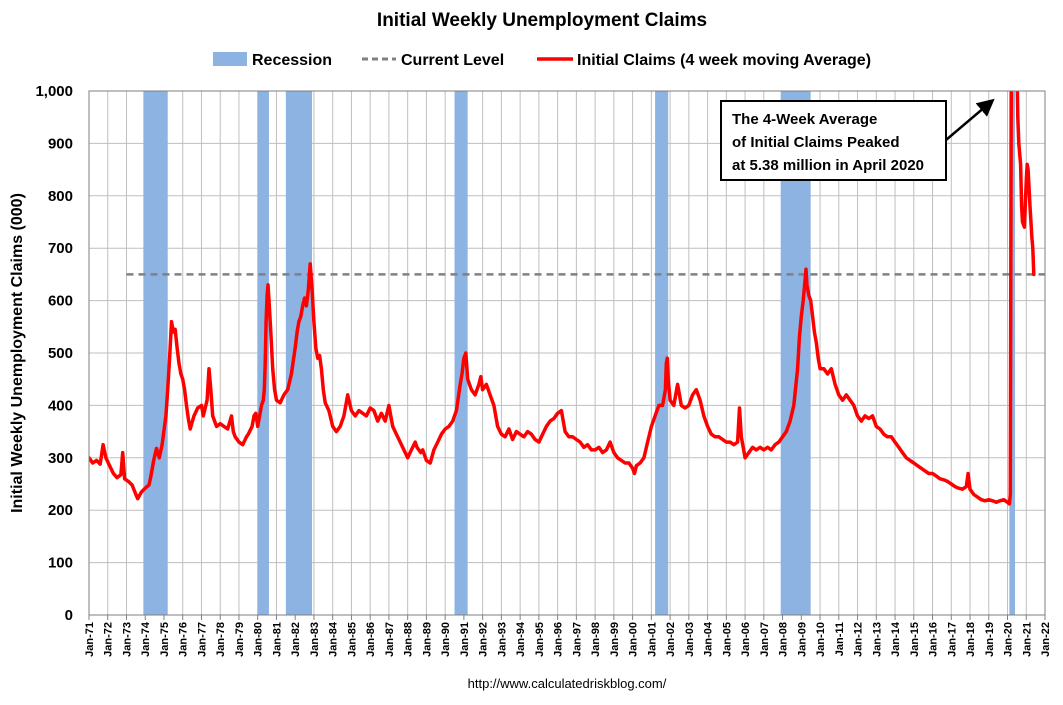 This screenshot has width=1063, height=705. I want to click on annotation-box, so click(833, 140).